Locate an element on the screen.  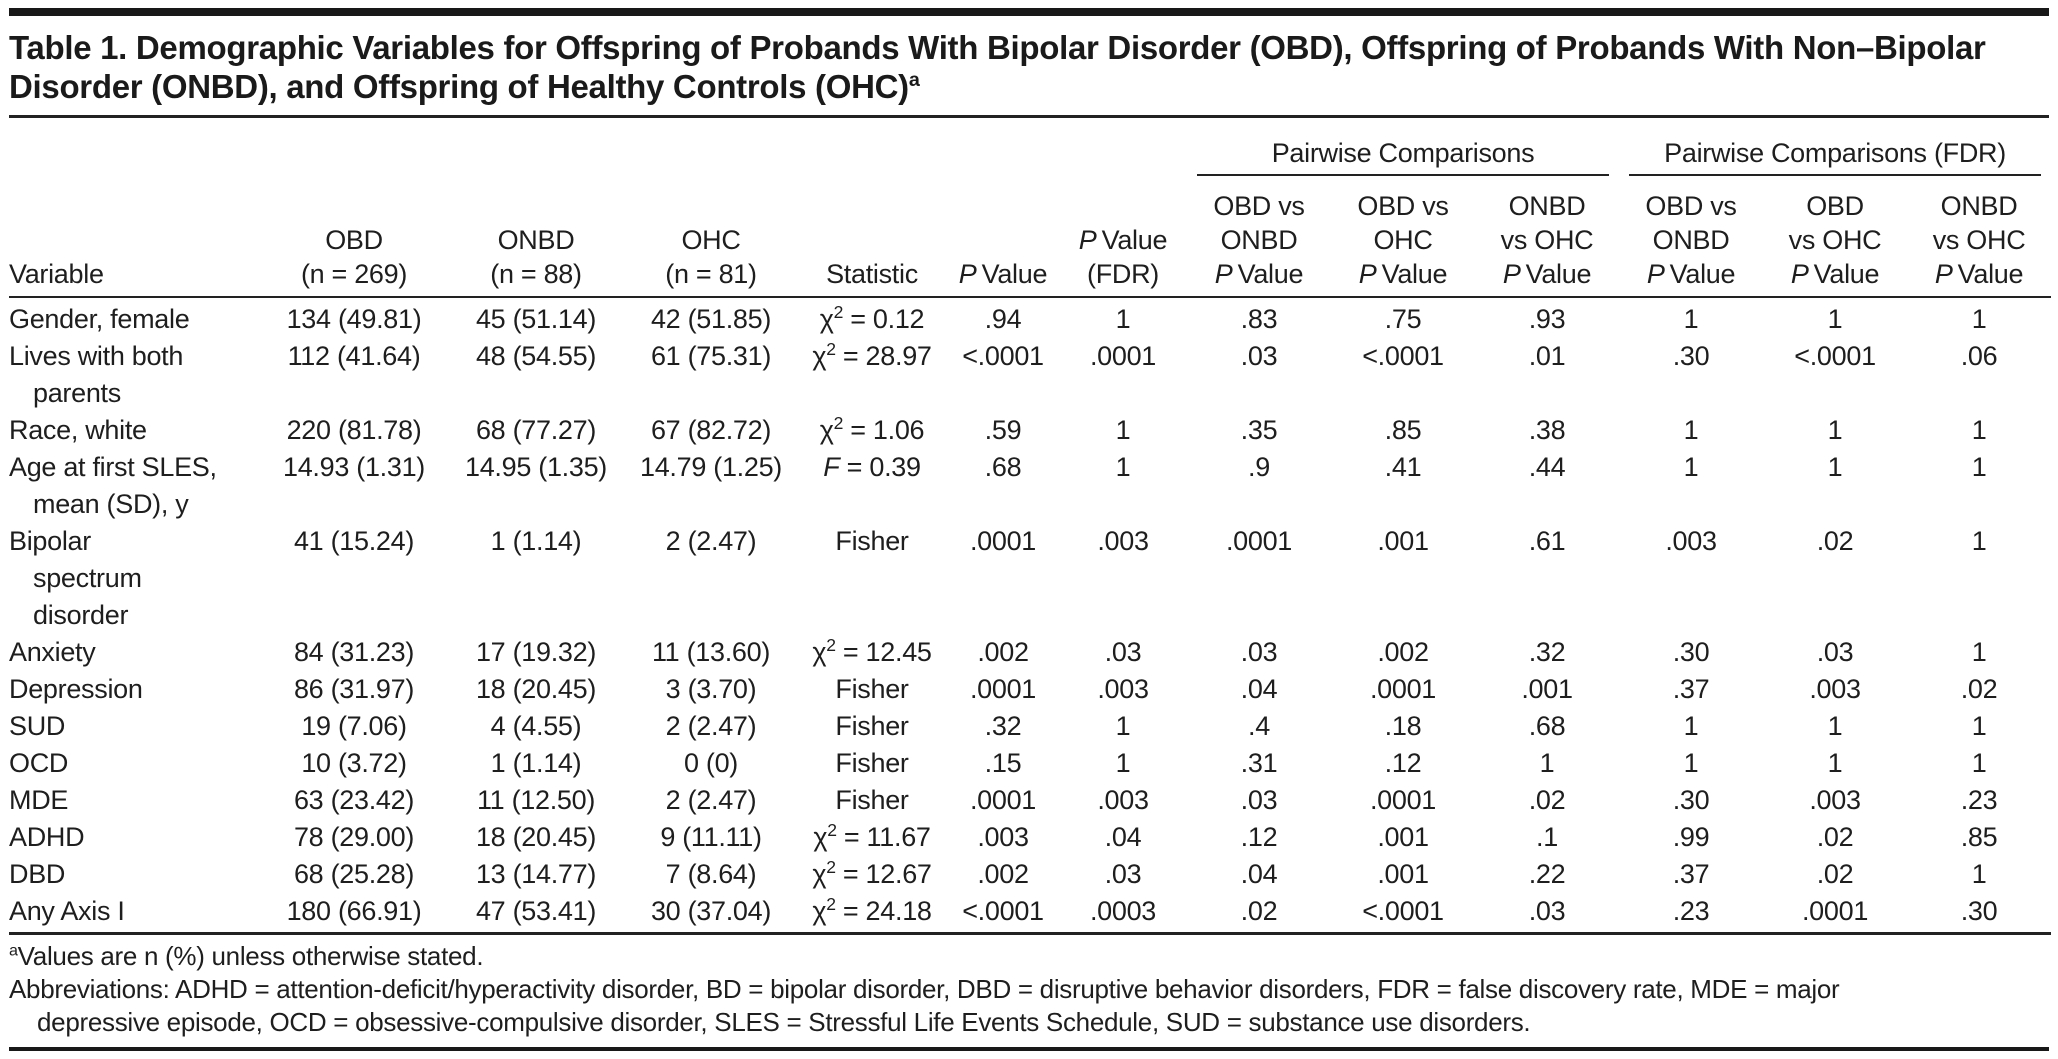
data-cell: .22 is located at coordinates (1547, 874).